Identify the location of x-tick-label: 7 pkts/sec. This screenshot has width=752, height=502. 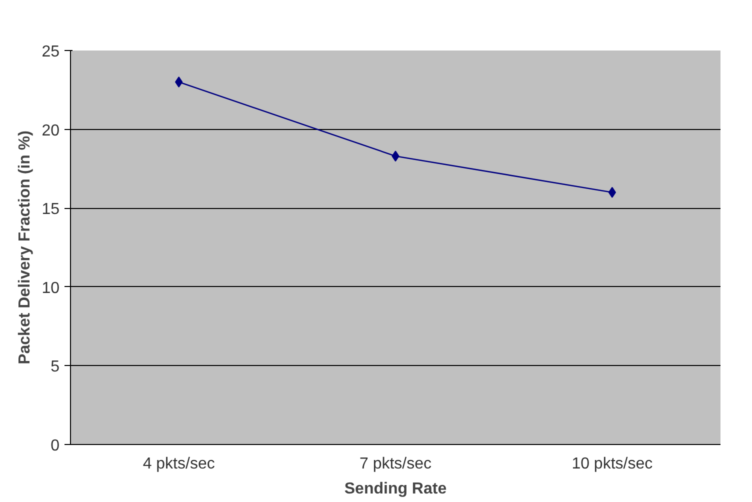
(395, 464).